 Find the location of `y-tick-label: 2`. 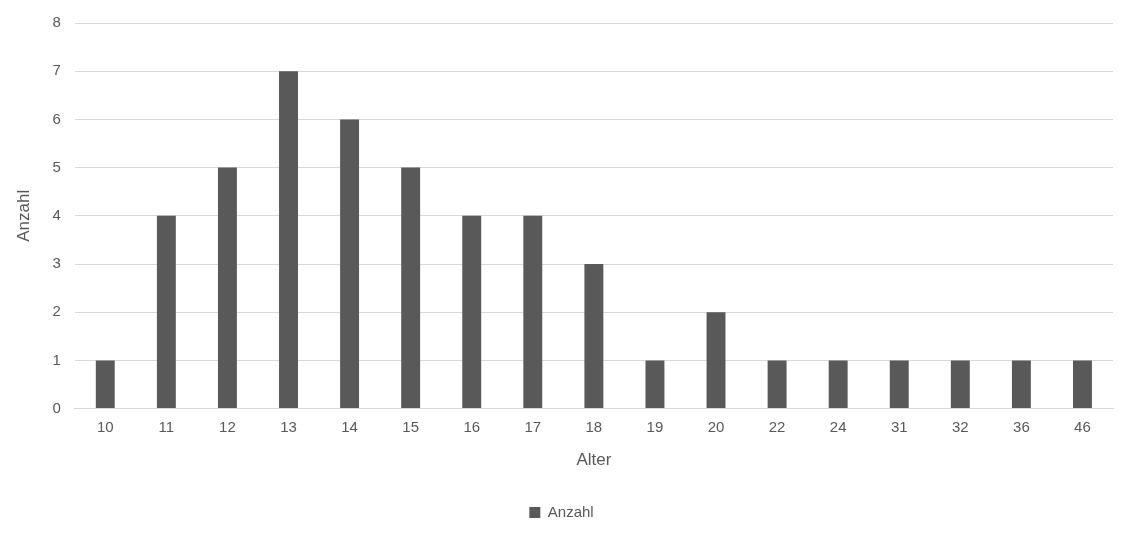

y-tick-label: 2 is located at coordinates (56, 311).